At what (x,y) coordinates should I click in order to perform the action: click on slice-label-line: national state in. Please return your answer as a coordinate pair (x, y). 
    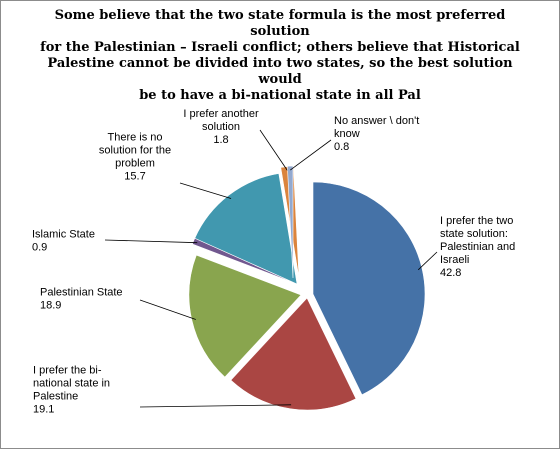
    Looking at the image, I should click on (71, 384).